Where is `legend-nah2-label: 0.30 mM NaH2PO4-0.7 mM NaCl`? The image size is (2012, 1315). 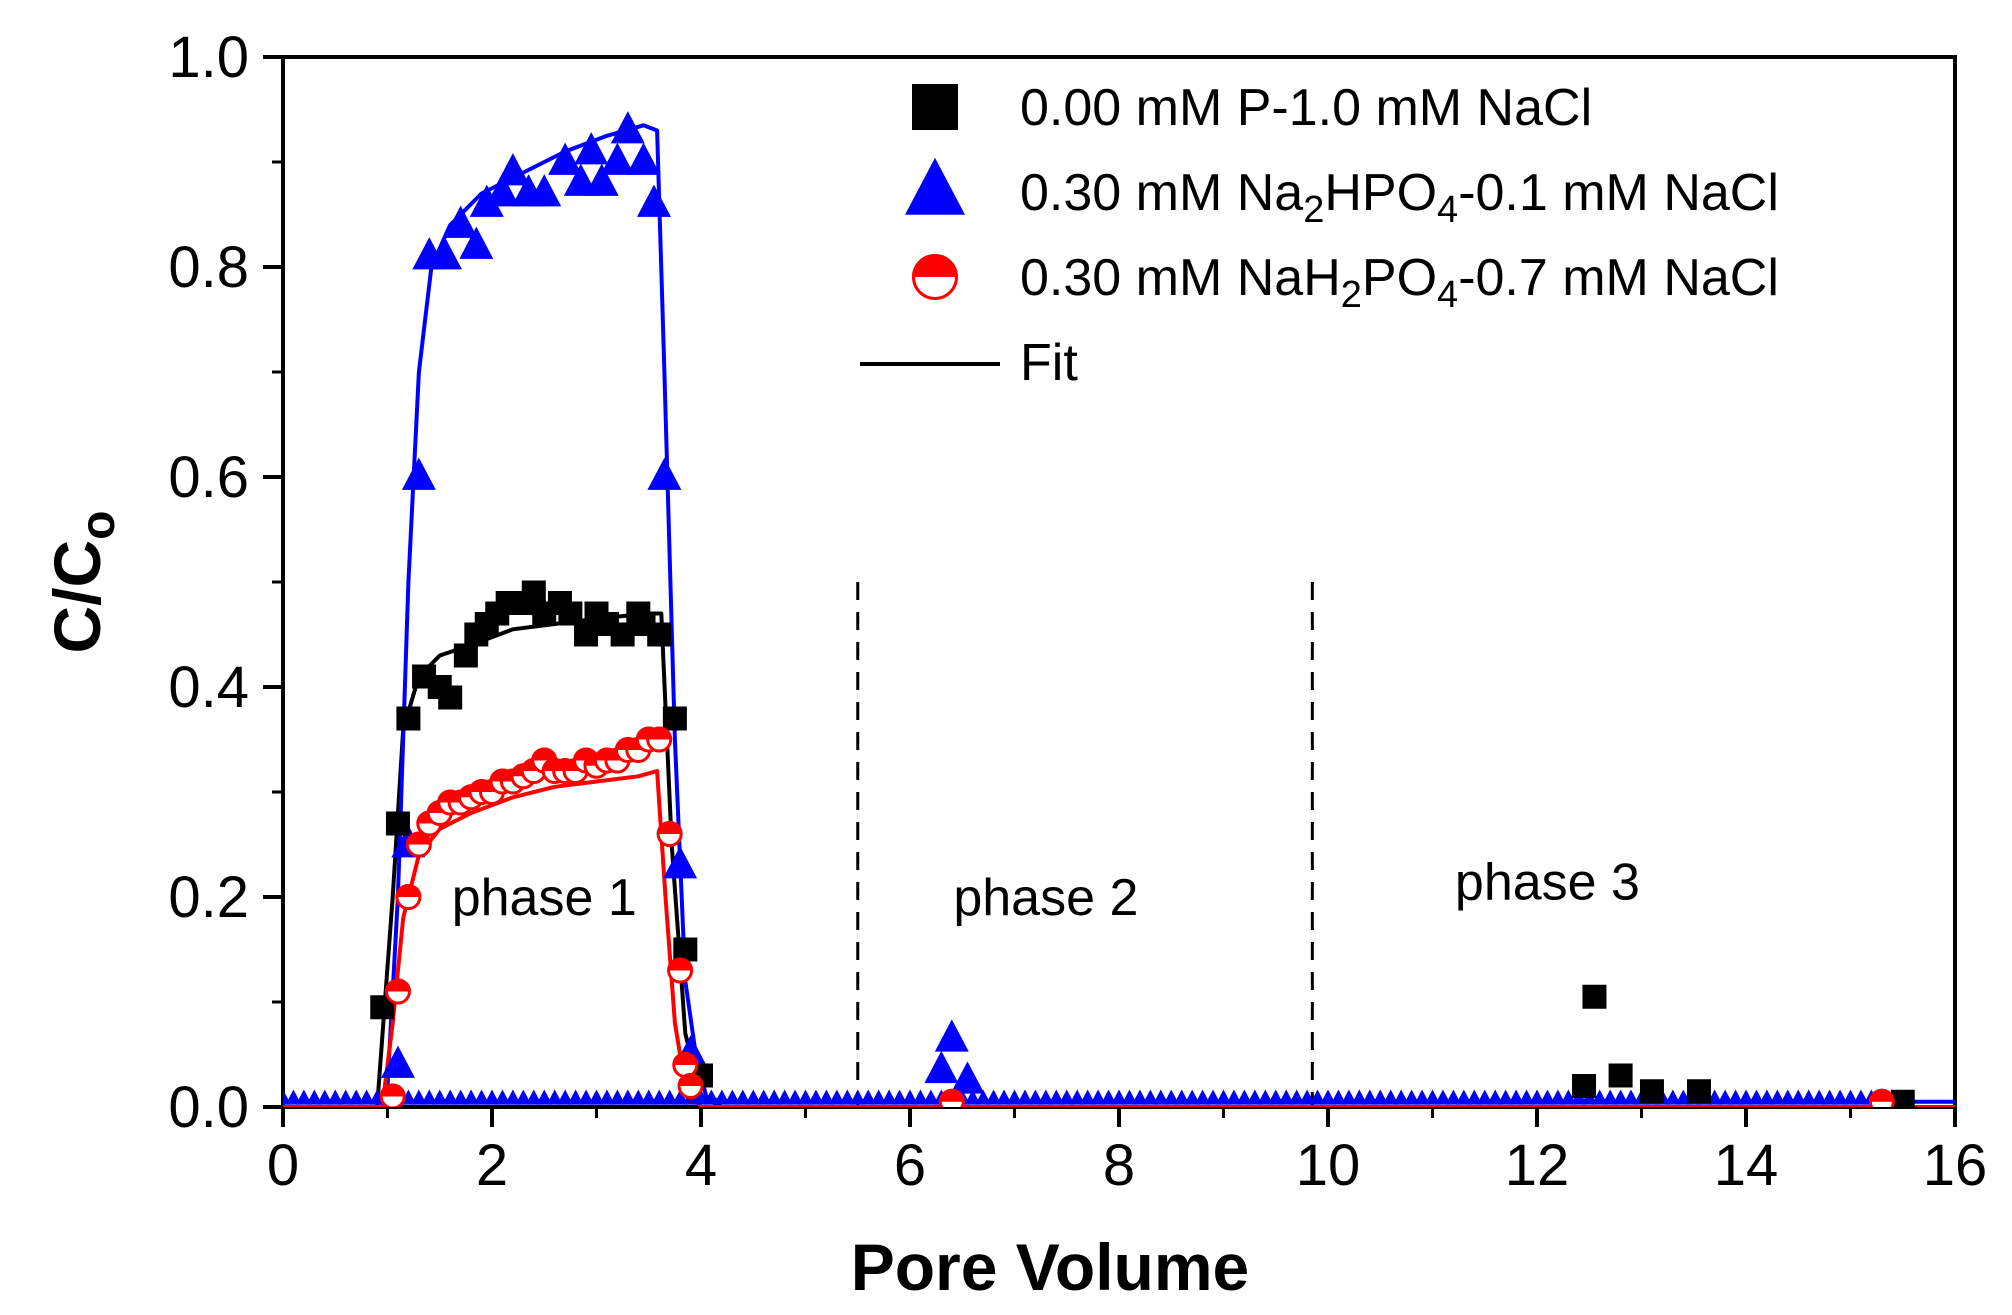 legend-nah2-label: 0.30 mM NaH2PO4-0.7 mM NaCl is located at coordinates (1399, 282).